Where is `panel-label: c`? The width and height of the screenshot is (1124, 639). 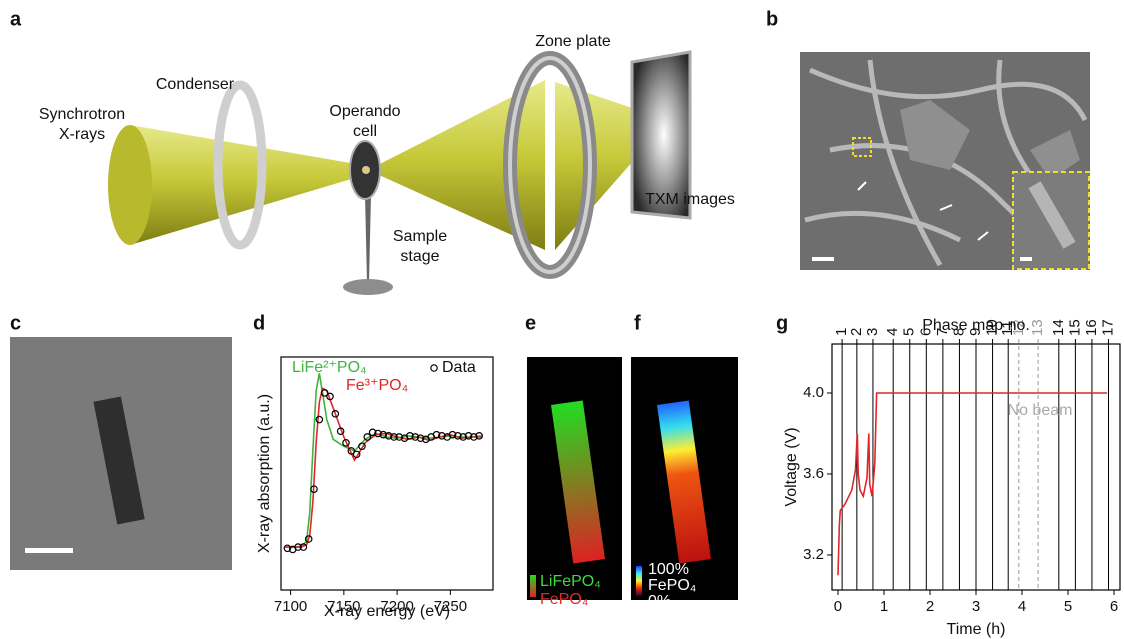
panel-label: c is located at coordinates (15, 323).